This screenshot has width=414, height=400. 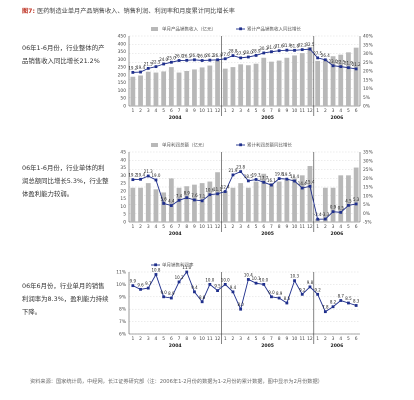 I want to click on data-label: 8.9, so click(x=187, y=193).